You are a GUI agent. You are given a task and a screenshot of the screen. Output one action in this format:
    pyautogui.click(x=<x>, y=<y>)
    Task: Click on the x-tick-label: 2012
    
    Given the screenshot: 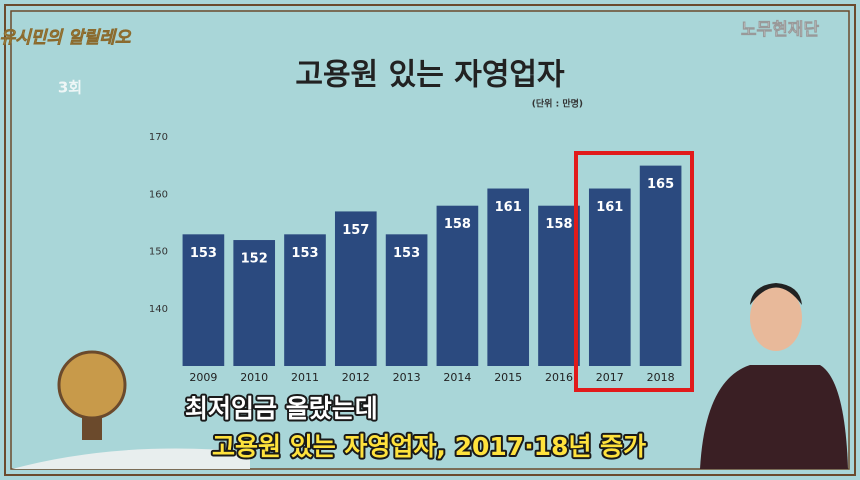 What is the action you would take?
    pyautogui.click(x=356, y=377)
    